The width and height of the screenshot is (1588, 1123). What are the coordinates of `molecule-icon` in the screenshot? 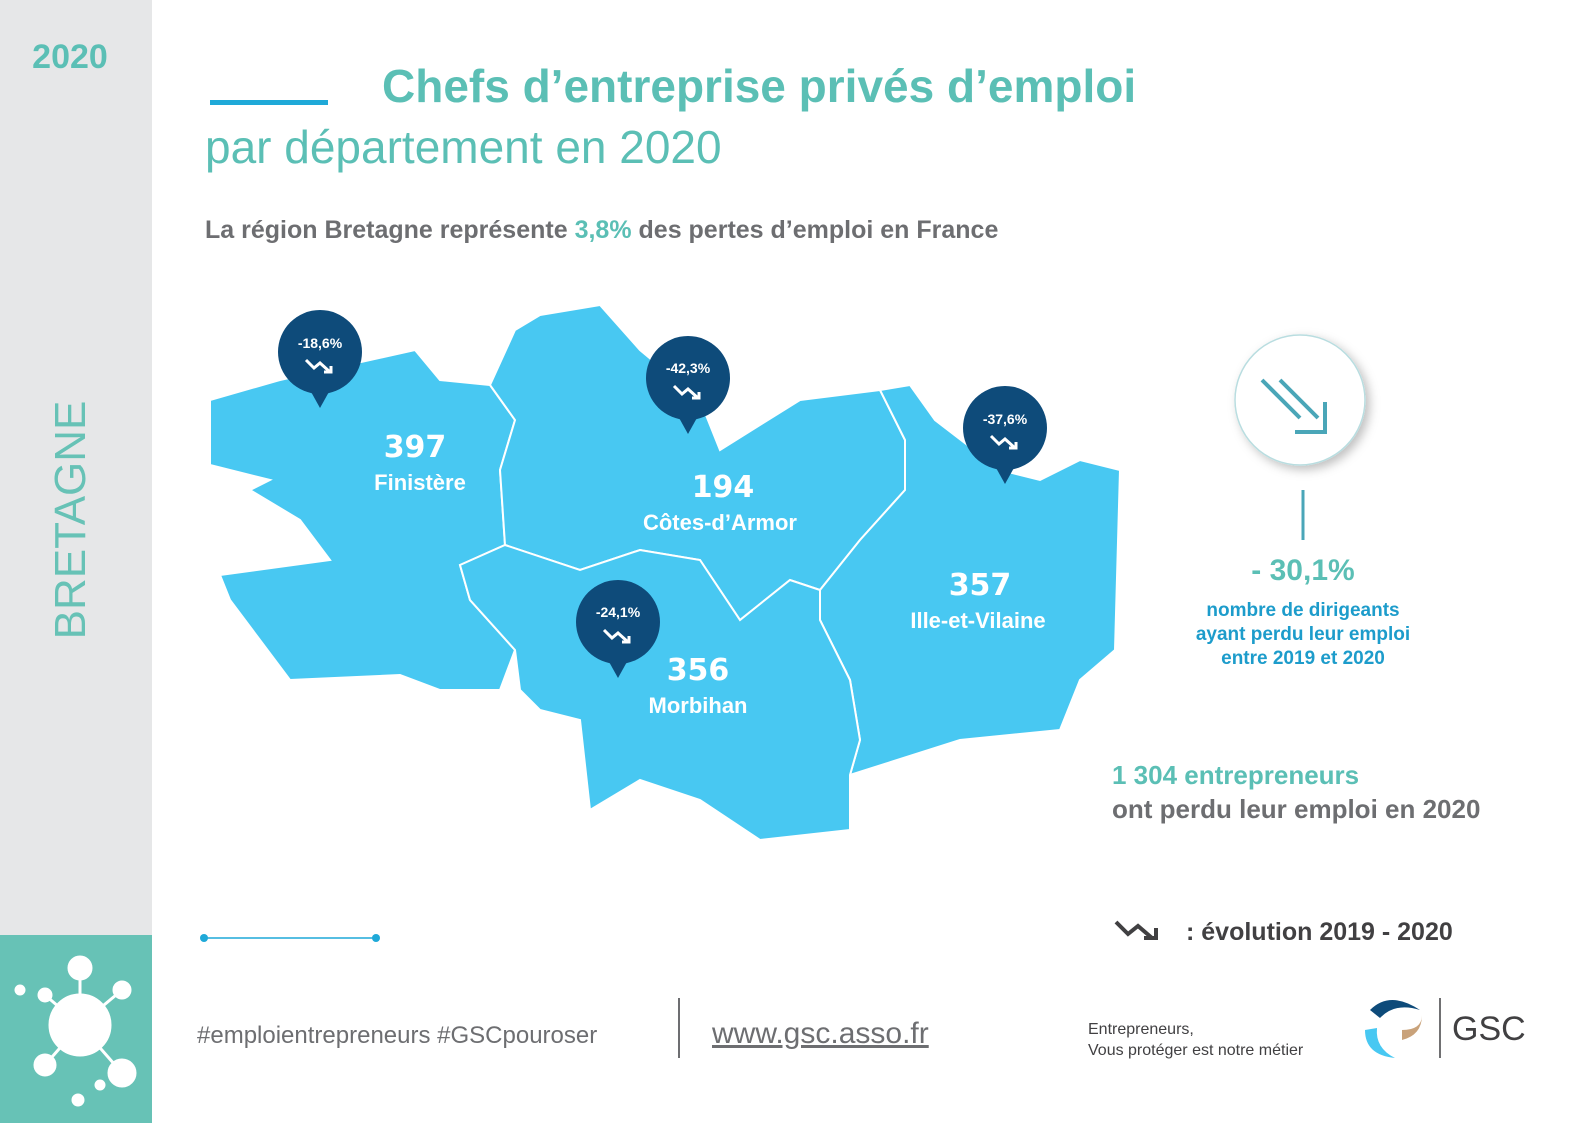 It's located at (75, 1031).